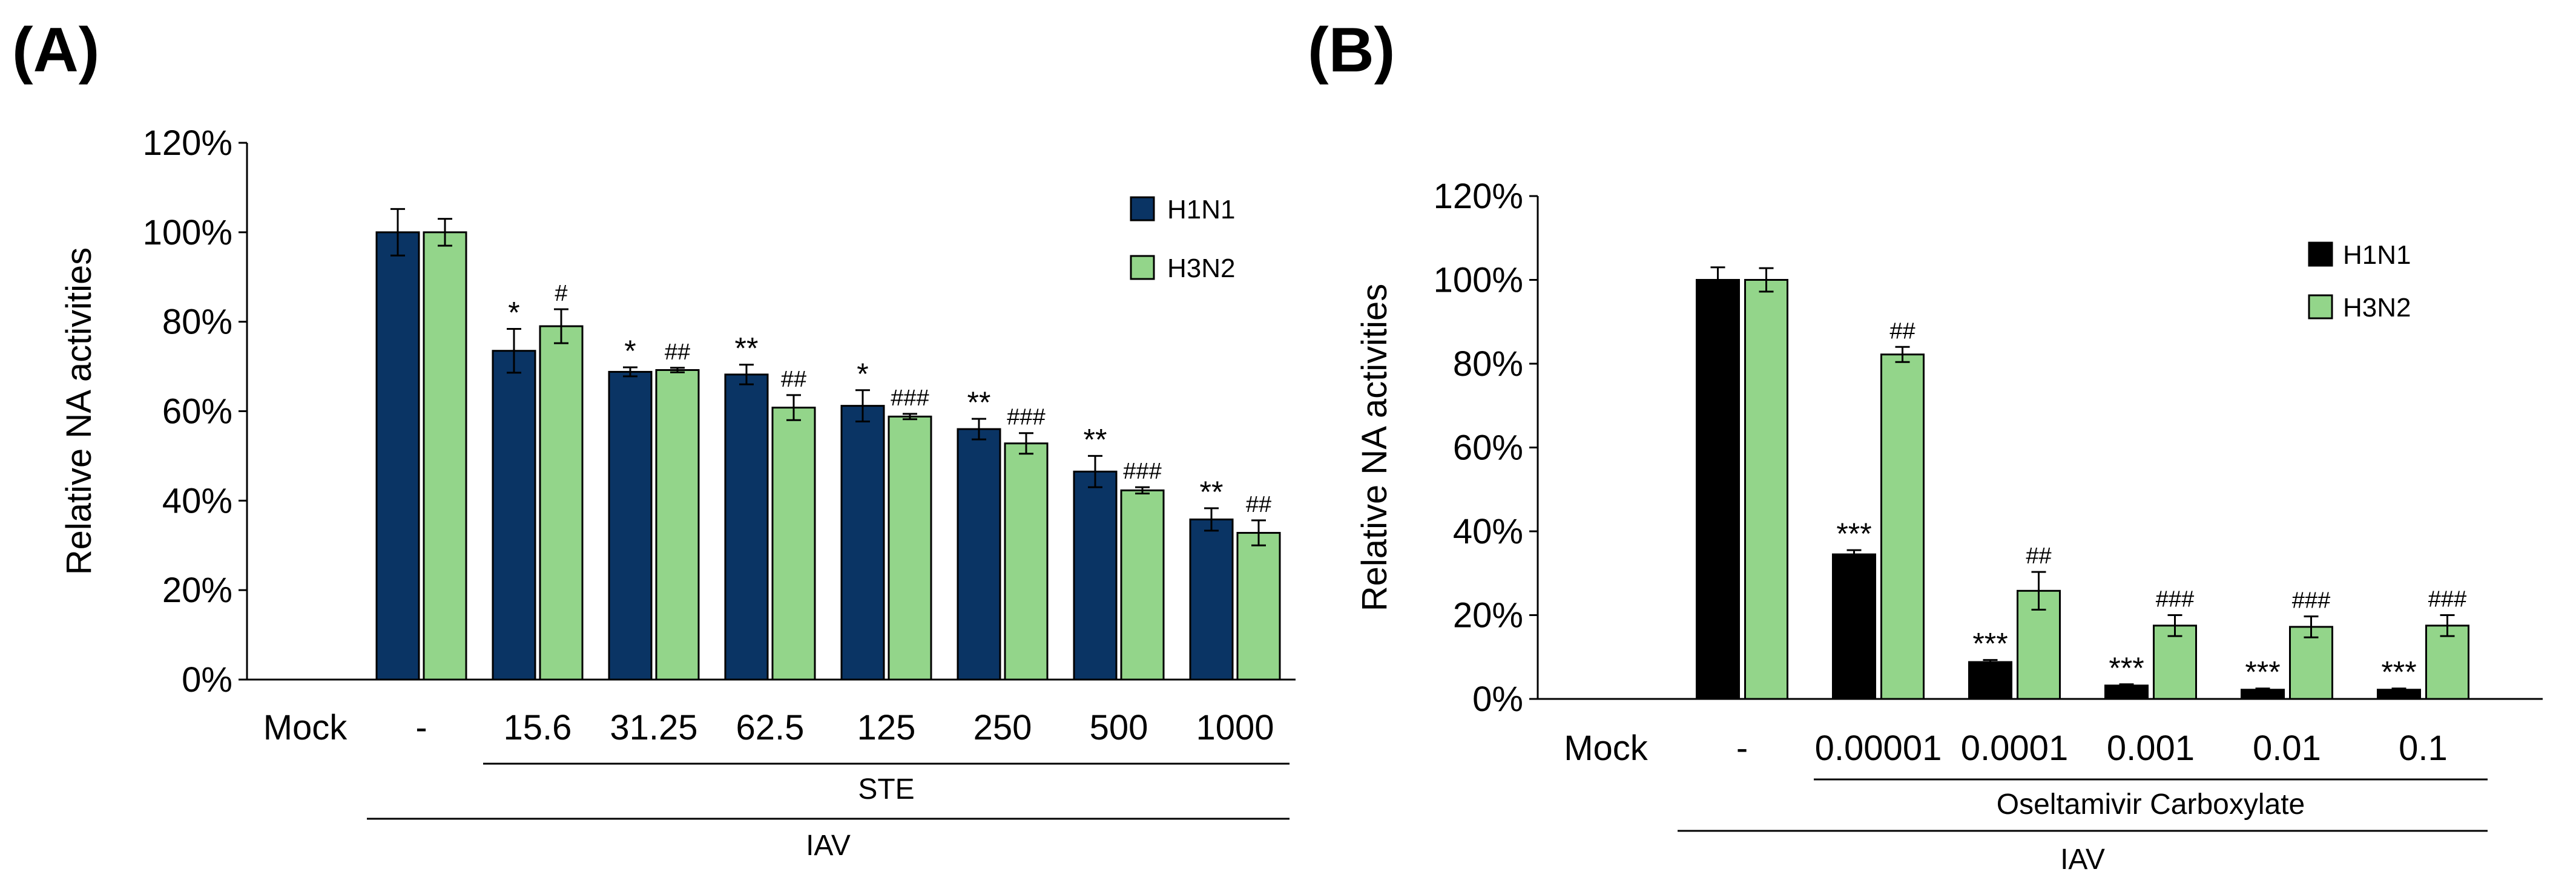 This screenshot has height=895, width=2576. Describe the element at coordinates (771, 727) in the screenshot. I see `x-tick-label: 62.5` at that location.